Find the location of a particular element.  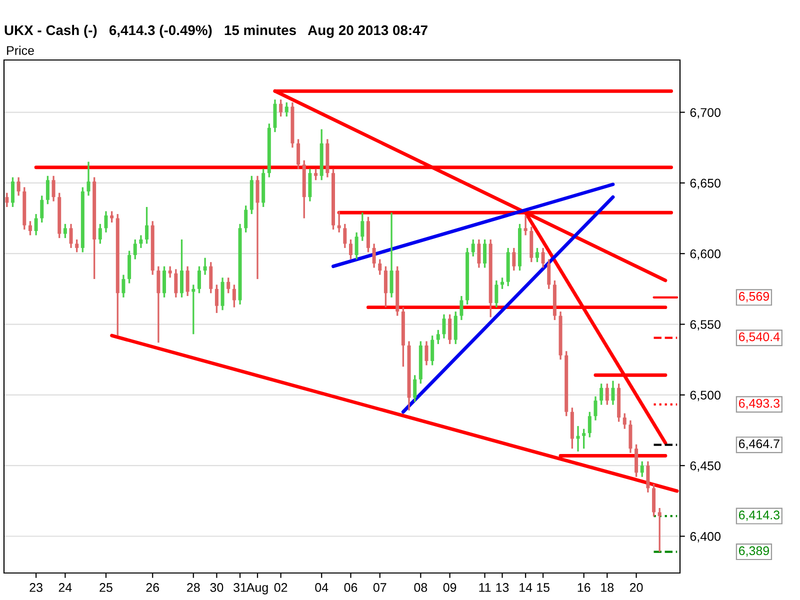

x-tick-label: 20 is located at coordinates (636, 587).